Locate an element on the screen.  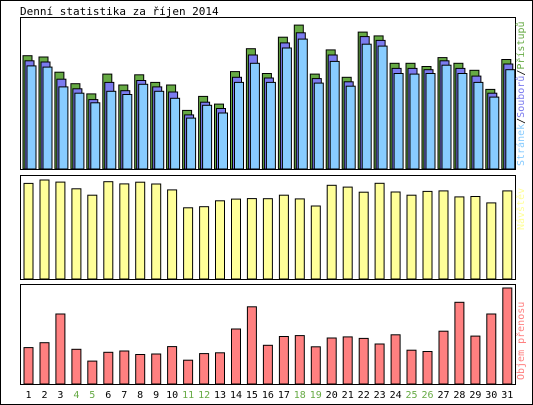
x-label-day-27: 27 is located at coordinates (443, 395).